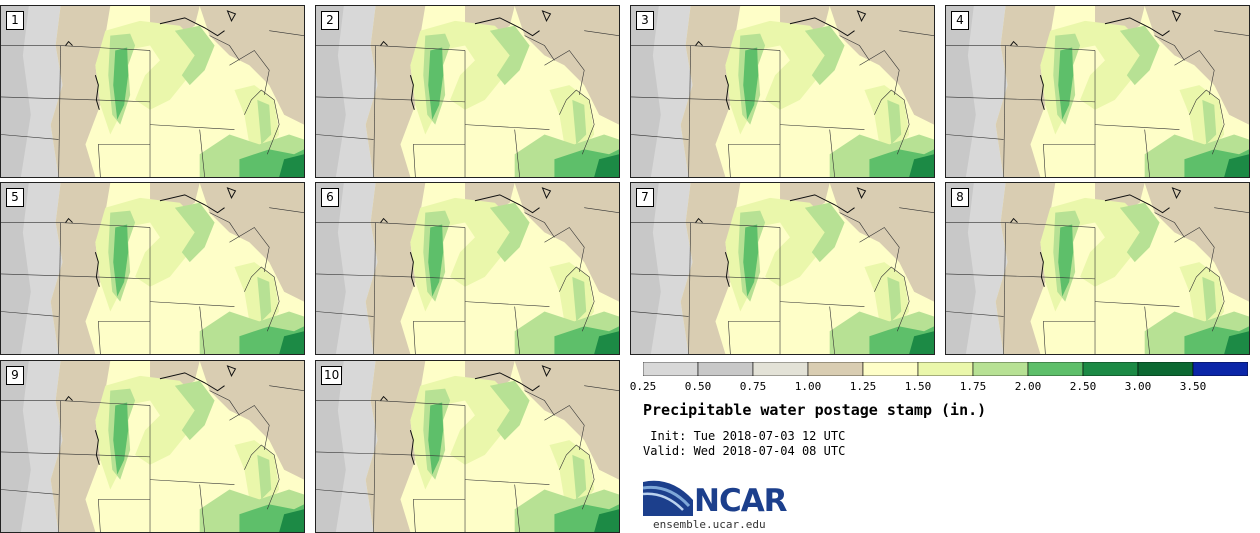  What do you see at coordinates (15, 197) in the screenshot?
I see `panel-number-label: 5` at bounding box center [15, 197].